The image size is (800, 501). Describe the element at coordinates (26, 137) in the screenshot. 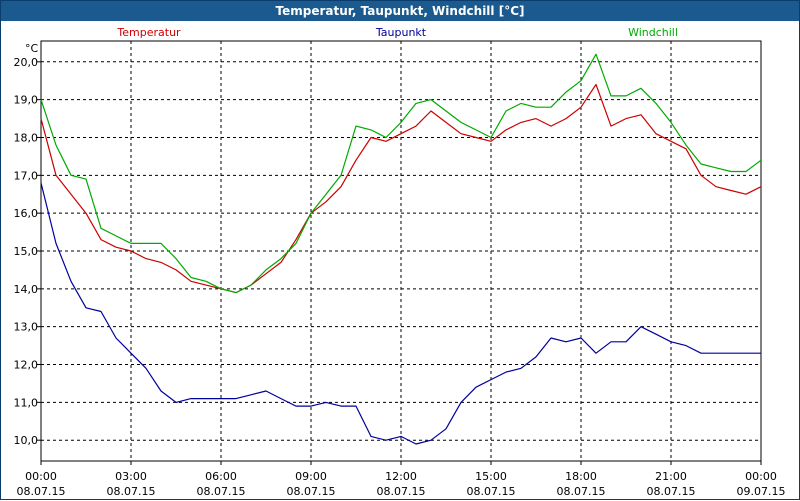

I see `y-tick-label: 18,0` at that location.